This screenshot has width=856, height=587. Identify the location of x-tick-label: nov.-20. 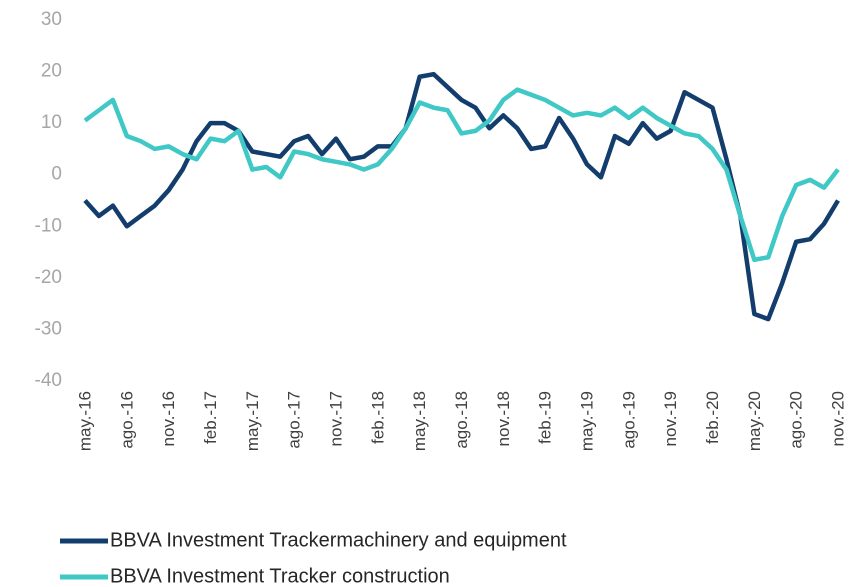
(837, 418).